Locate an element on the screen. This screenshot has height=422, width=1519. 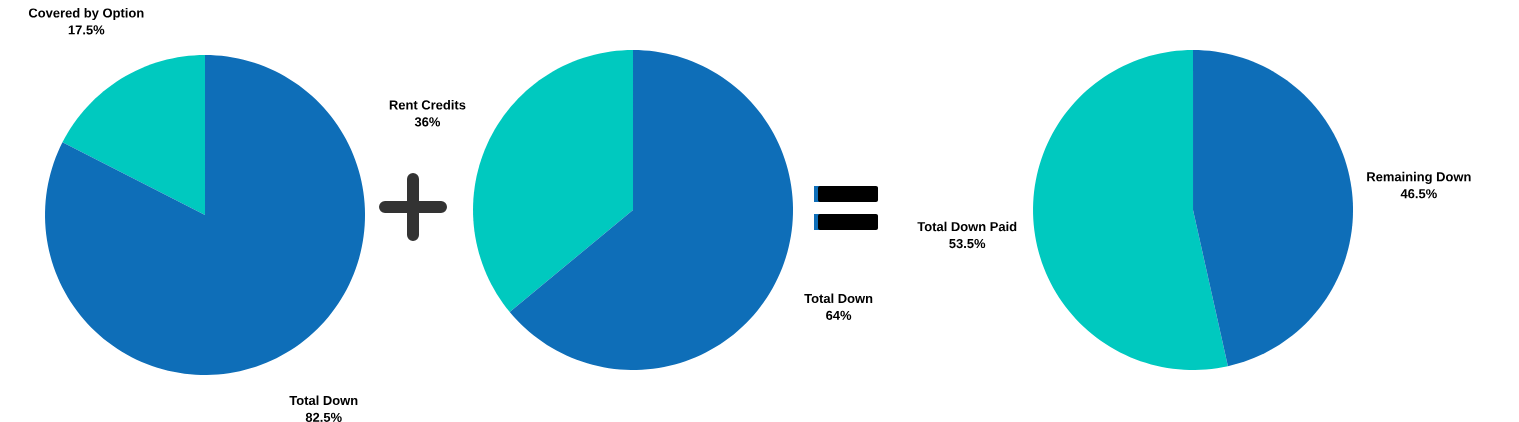
data-label: 82.5% is located at coordinates (323, 417).